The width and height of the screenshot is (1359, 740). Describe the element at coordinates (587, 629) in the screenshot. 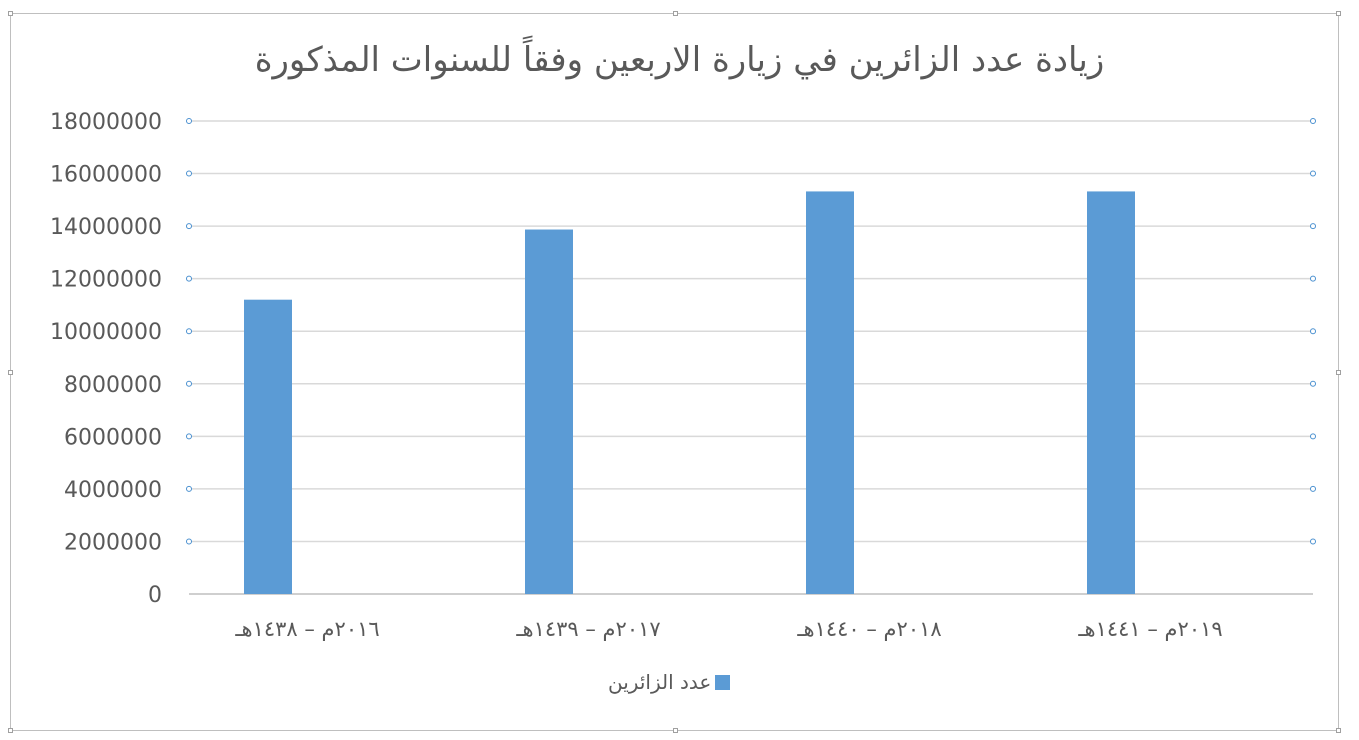

I see `x-tick-label: ٢٠١٧م – ١٤٣٩هـ` at that location.